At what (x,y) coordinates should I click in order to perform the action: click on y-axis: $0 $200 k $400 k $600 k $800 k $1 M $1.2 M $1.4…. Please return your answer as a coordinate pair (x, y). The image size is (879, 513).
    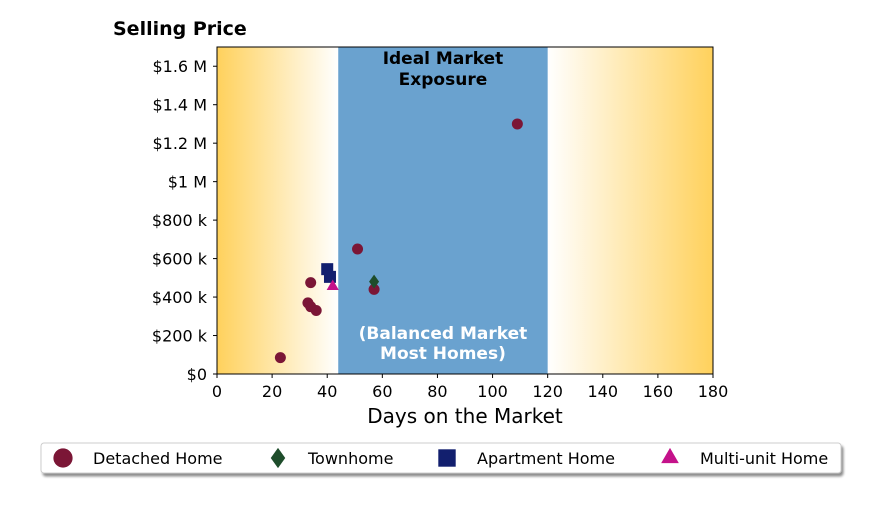
    Looking at the image, I should click on (184, 220).